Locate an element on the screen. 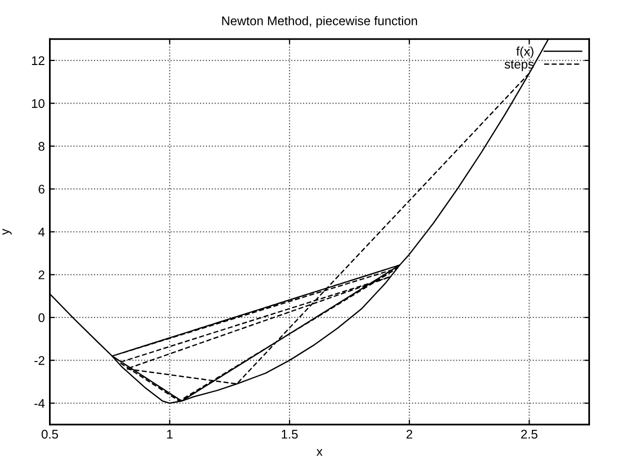 The image size is (639, 476). y-axis-title: y is located at coordinates (7, 231).